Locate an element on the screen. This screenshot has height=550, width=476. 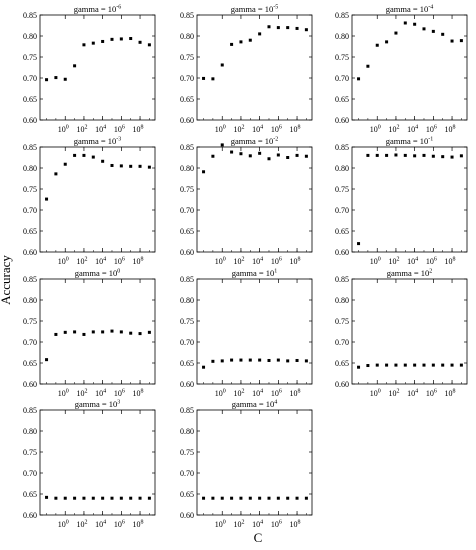
panel-title: gamma = 103 is located at coordinates (98, 404).